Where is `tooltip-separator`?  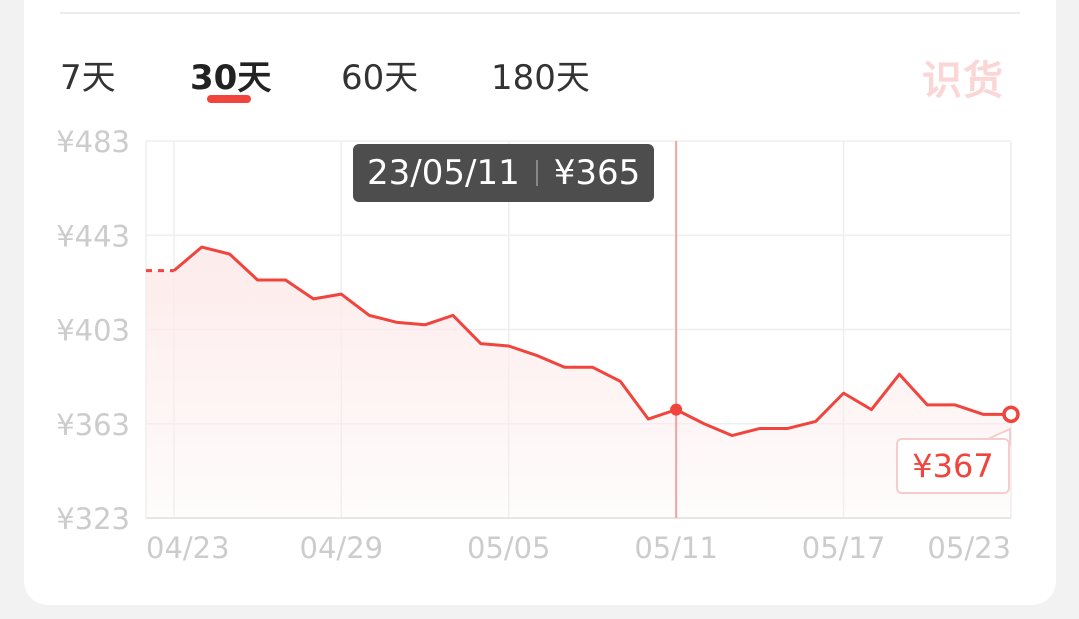 tooltip-separator is located at coordinates (536, 173).